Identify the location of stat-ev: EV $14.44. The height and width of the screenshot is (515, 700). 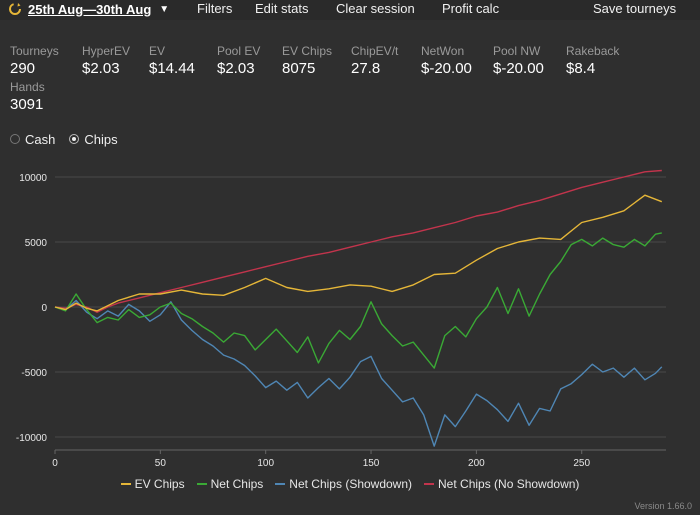
(189, 61).